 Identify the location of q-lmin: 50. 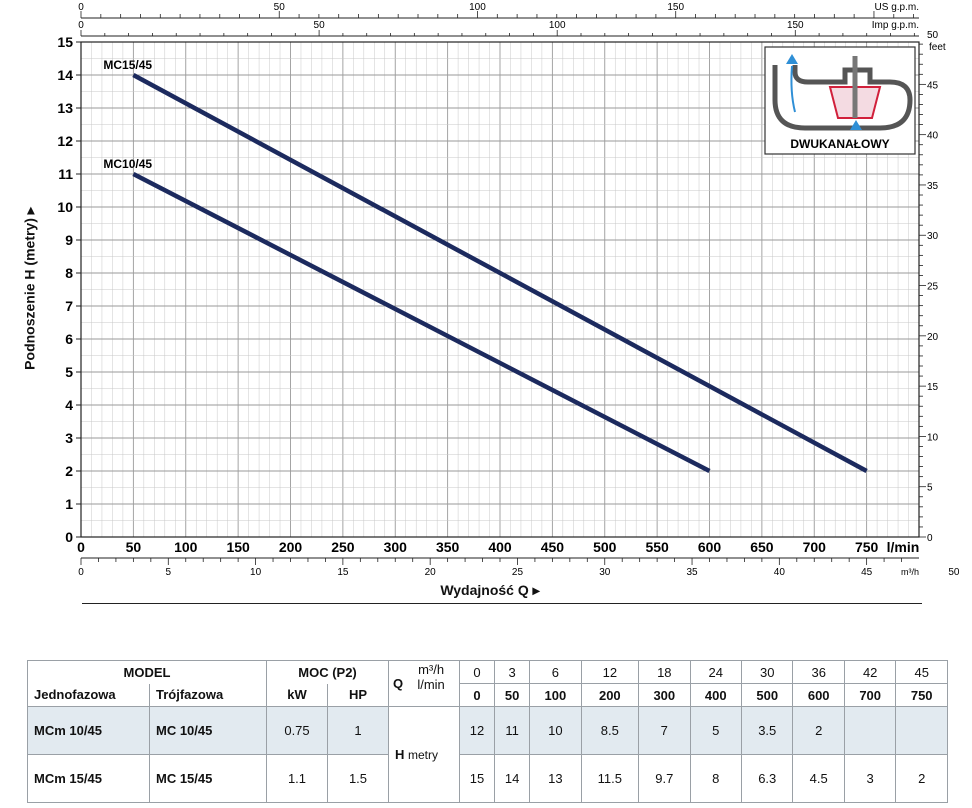
(512, 695).